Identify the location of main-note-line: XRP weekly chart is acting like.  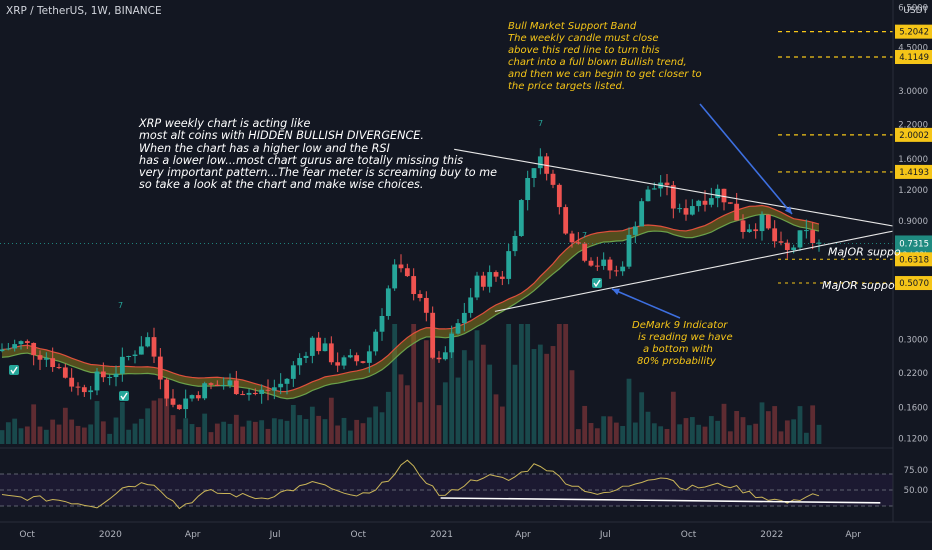
(225, 123).